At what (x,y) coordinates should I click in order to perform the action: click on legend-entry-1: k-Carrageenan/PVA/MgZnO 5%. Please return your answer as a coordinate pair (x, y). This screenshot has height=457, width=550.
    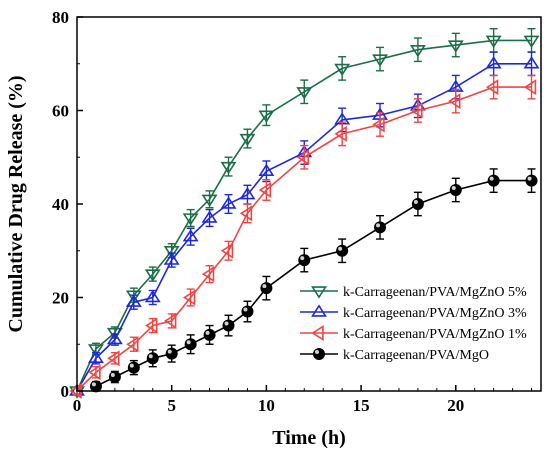
    Looking at the image, I should click on (413, 292).